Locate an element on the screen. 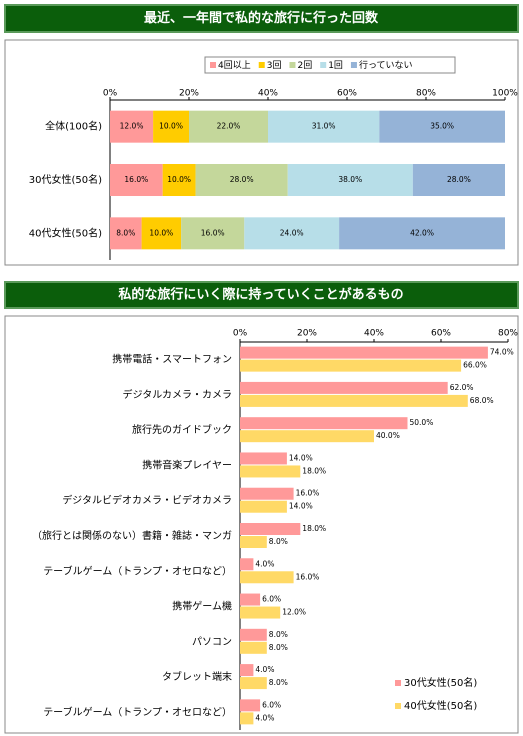 This screenshot has height=736, width=523. value-label: 31.0% is located at coordinates (324, 126).